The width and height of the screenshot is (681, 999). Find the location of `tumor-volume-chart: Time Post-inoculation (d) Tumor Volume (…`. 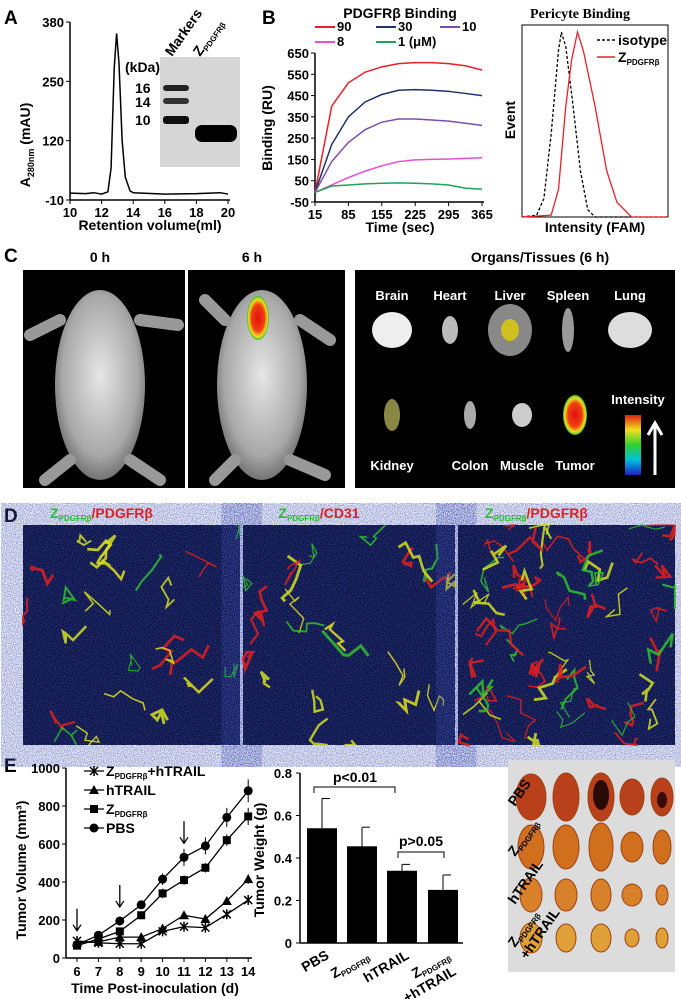

tumor-volume-chart: Time Post-inoculation (d) Tumor Volume (… is located at coordinates (134, 878).